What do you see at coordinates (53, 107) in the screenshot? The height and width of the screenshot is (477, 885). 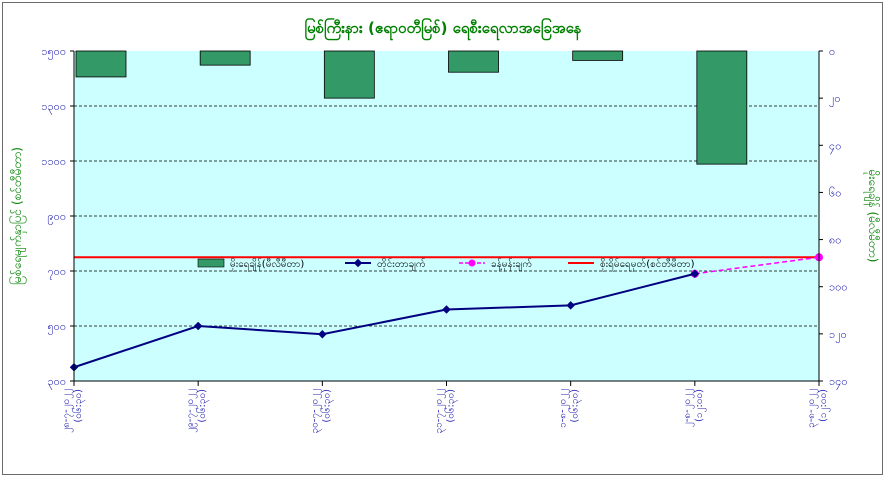 I see `y-tick-label-left: ၁၃၀၀` at bounding box center [53, 107].